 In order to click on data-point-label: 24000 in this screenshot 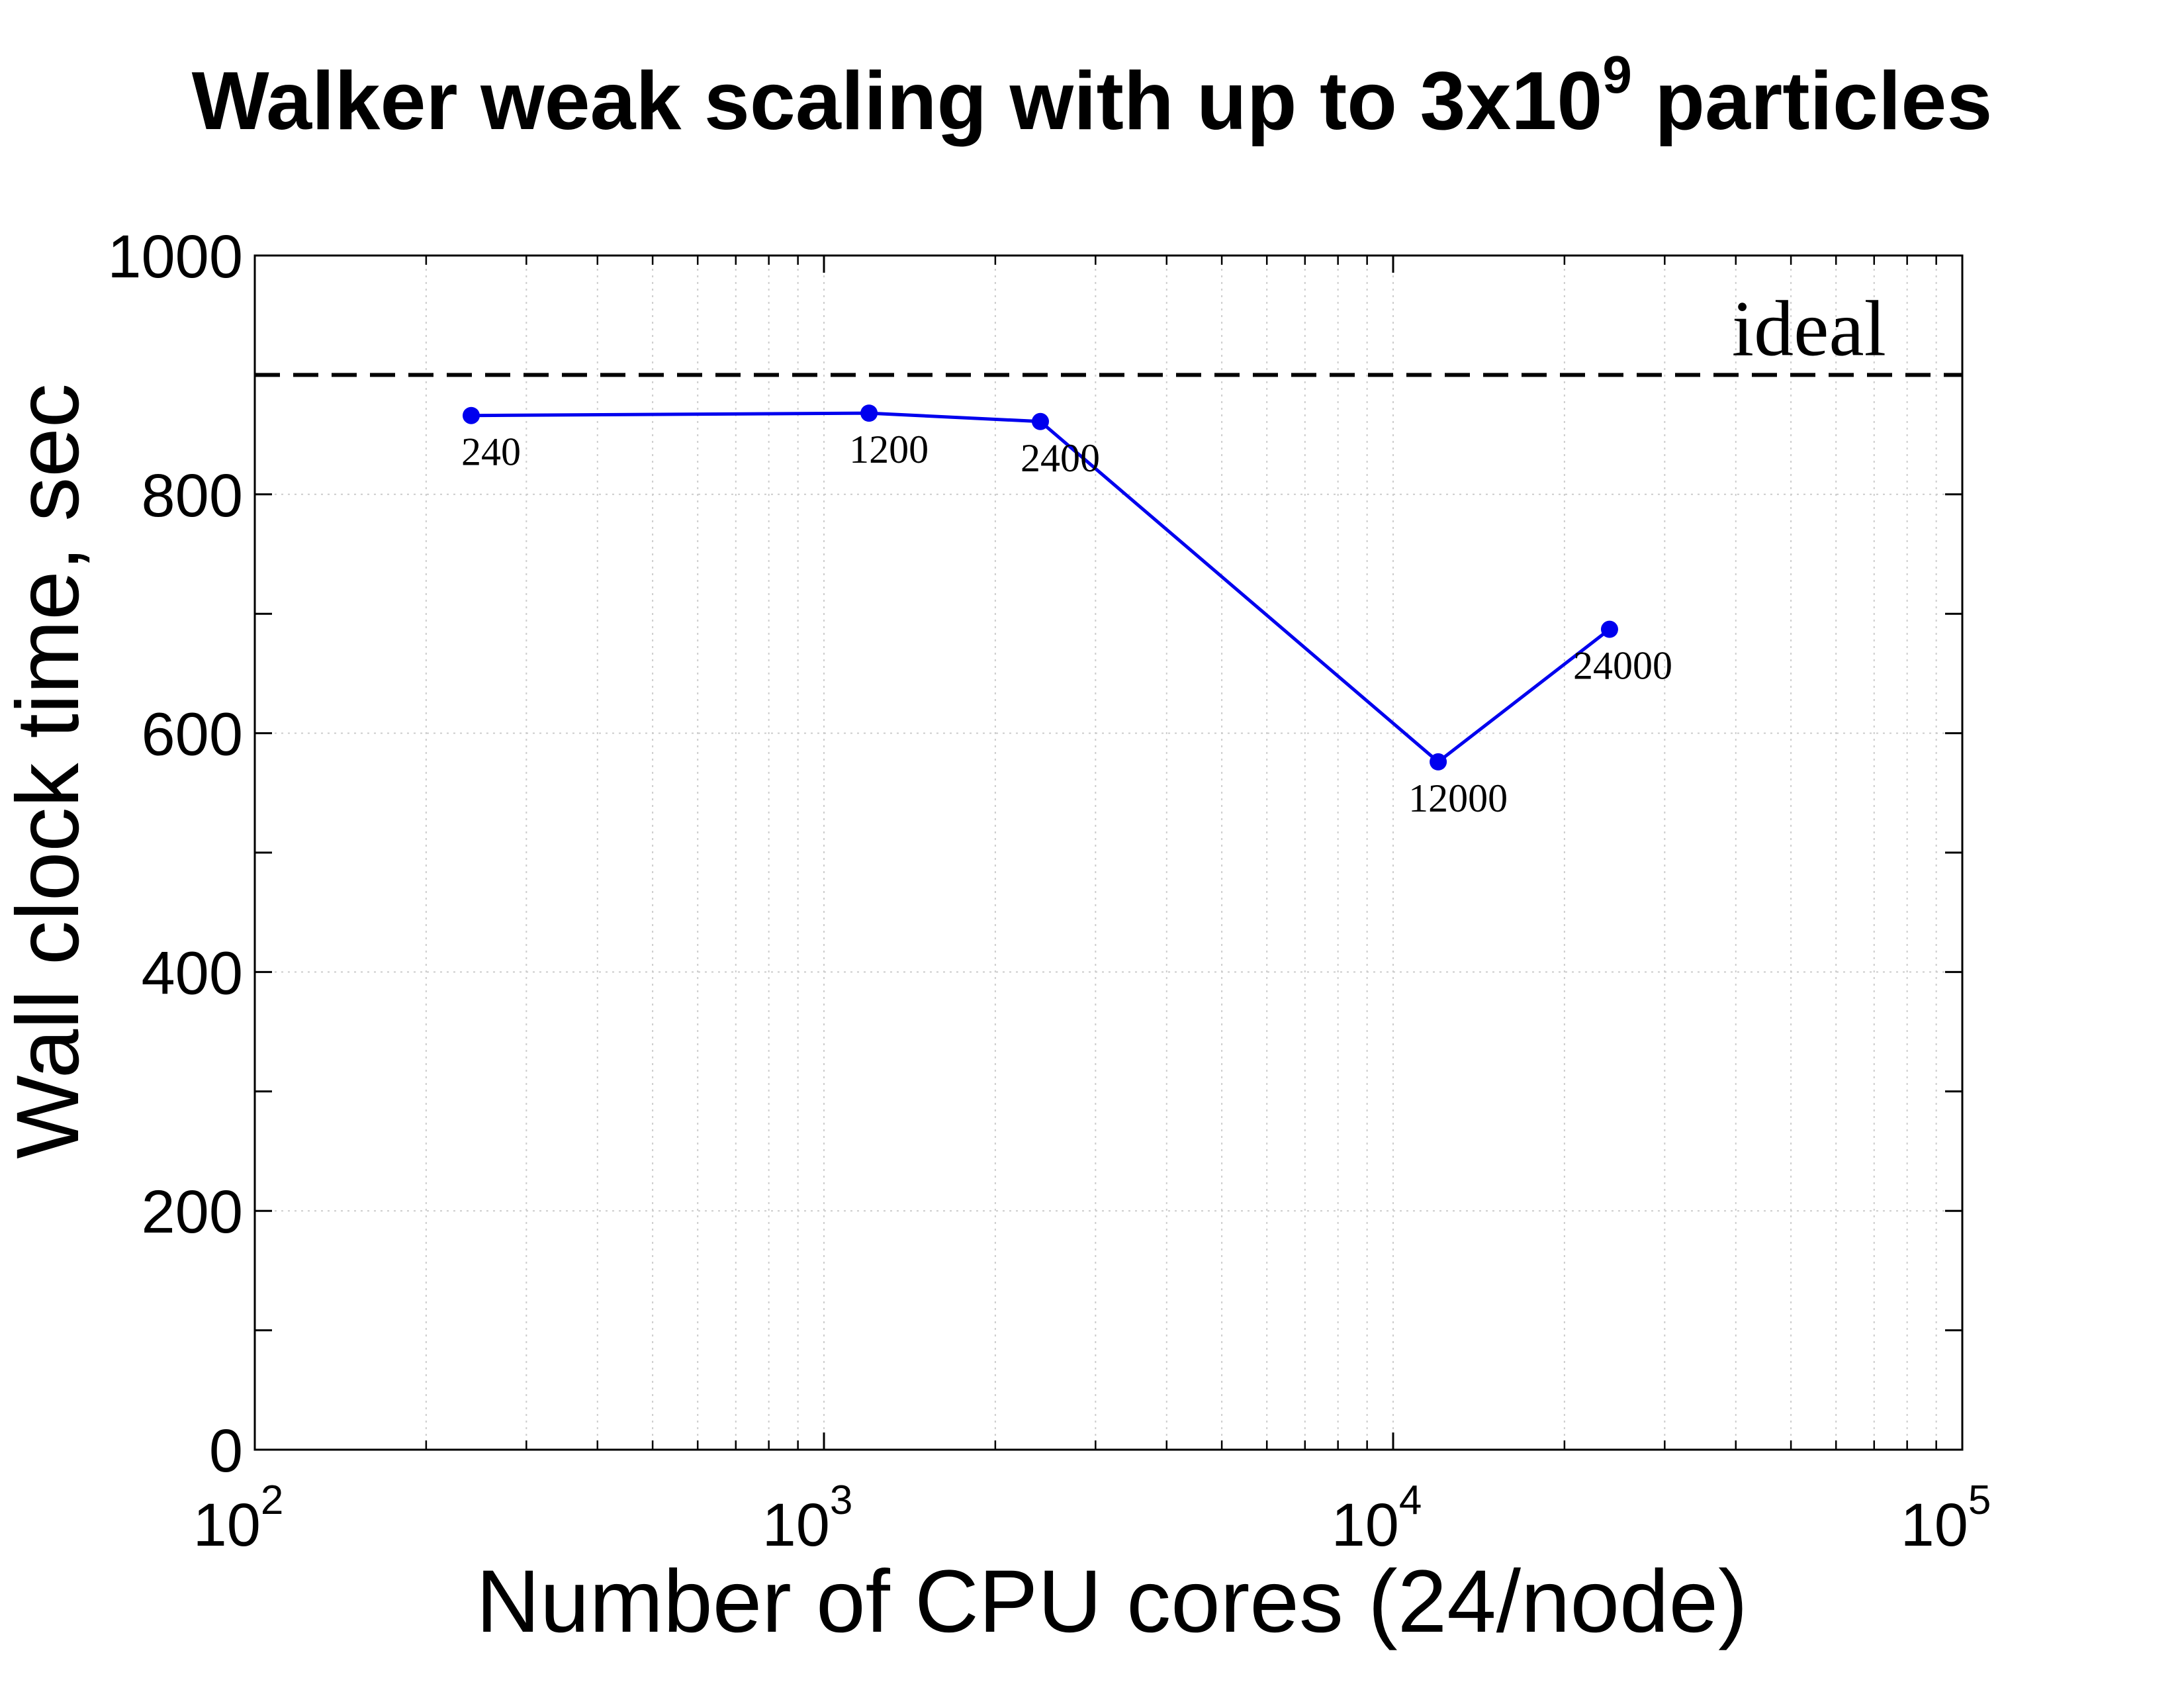, I will do `click(1622, 666)`.